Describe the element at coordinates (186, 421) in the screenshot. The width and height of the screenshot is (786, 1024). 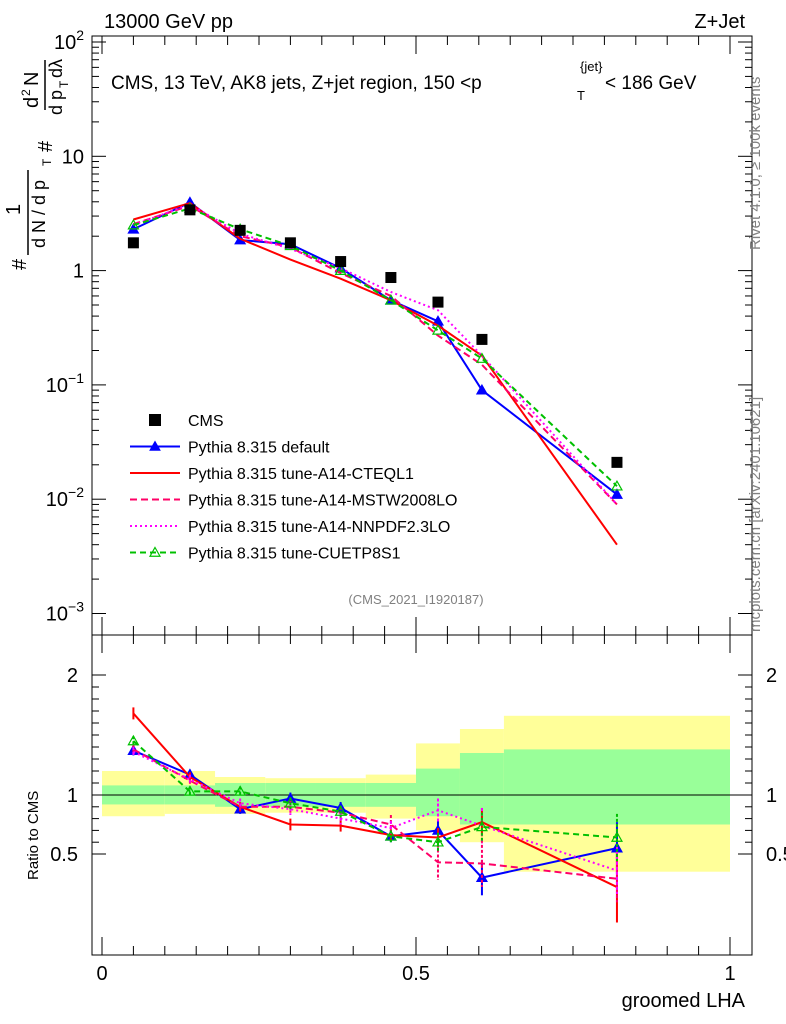
I see `legend-entry: CMS` at that location.